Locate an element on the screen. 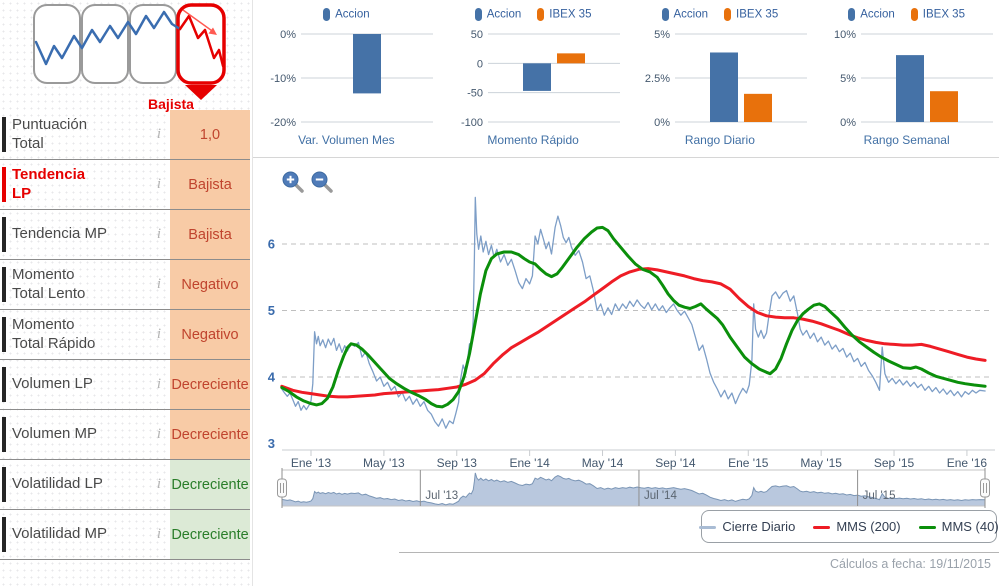 The height and width of the screenshot is (586, 999). y-tick-label: 10% is located at coordinates (845, 35).